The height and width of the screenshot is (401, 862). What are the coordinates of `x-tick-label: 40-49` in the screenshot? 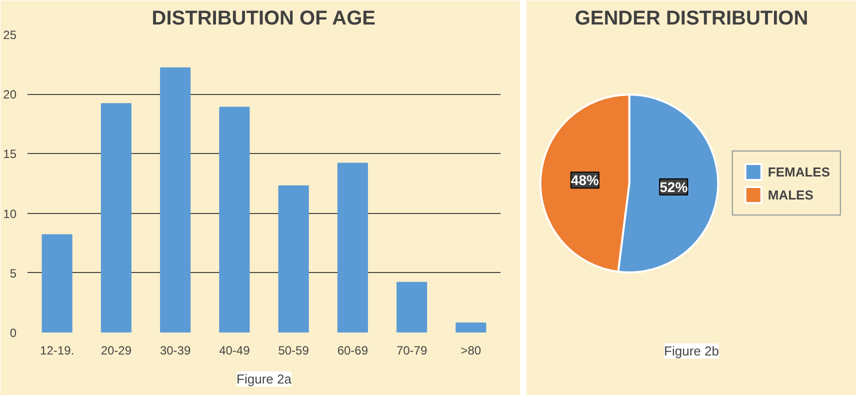 It's located at (234, 351).